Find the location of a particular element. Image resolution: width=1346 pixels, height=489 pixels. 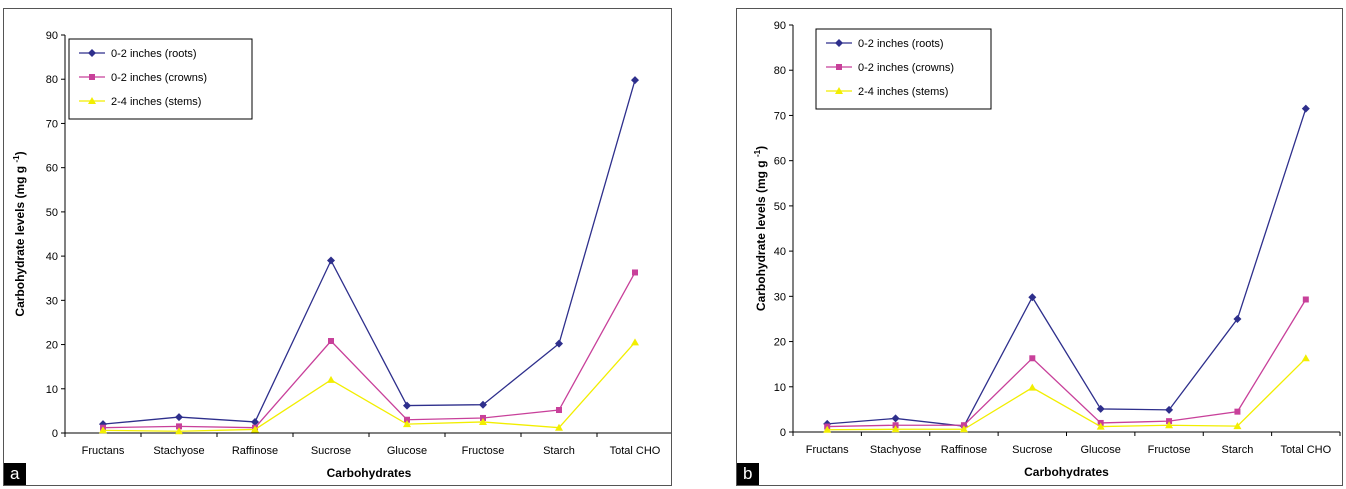

x-tick-label: Fructans is located at coordinates (827, 450).